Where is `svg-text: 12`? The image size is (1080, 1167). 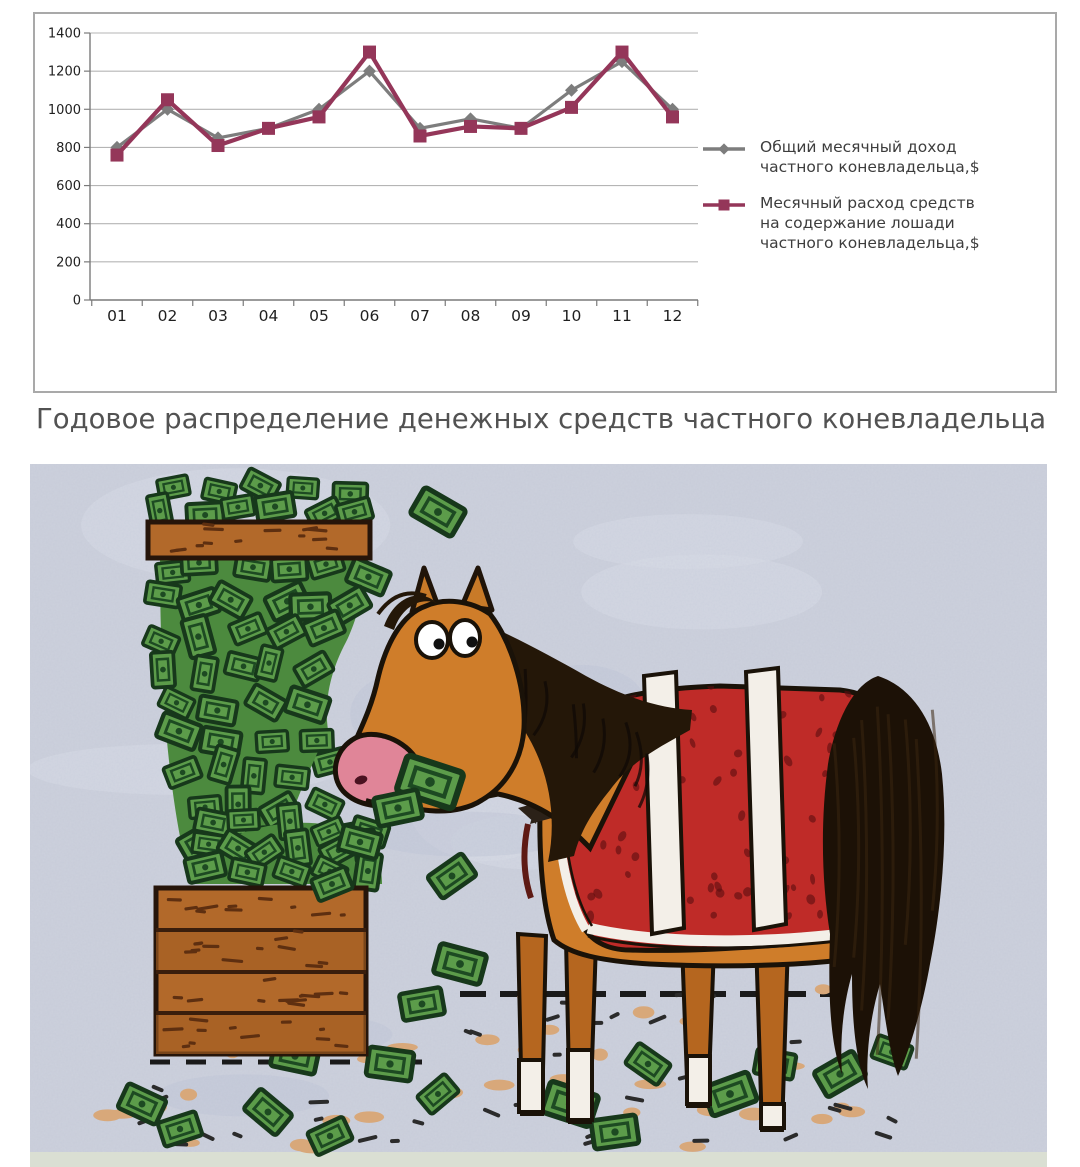
svg-text: 12 is located at coordinates (673, 316).